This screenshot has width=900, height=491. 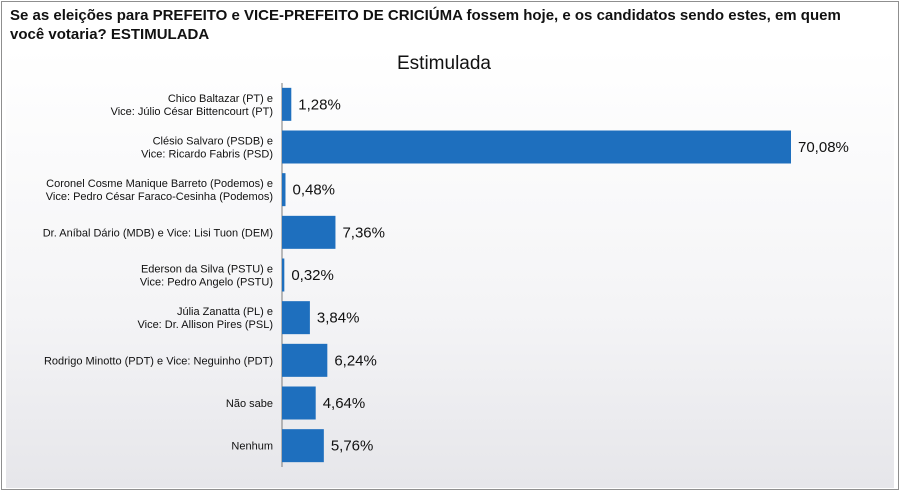 I want to click on data-label-4: 7,36%, so click(x=363, y=232).